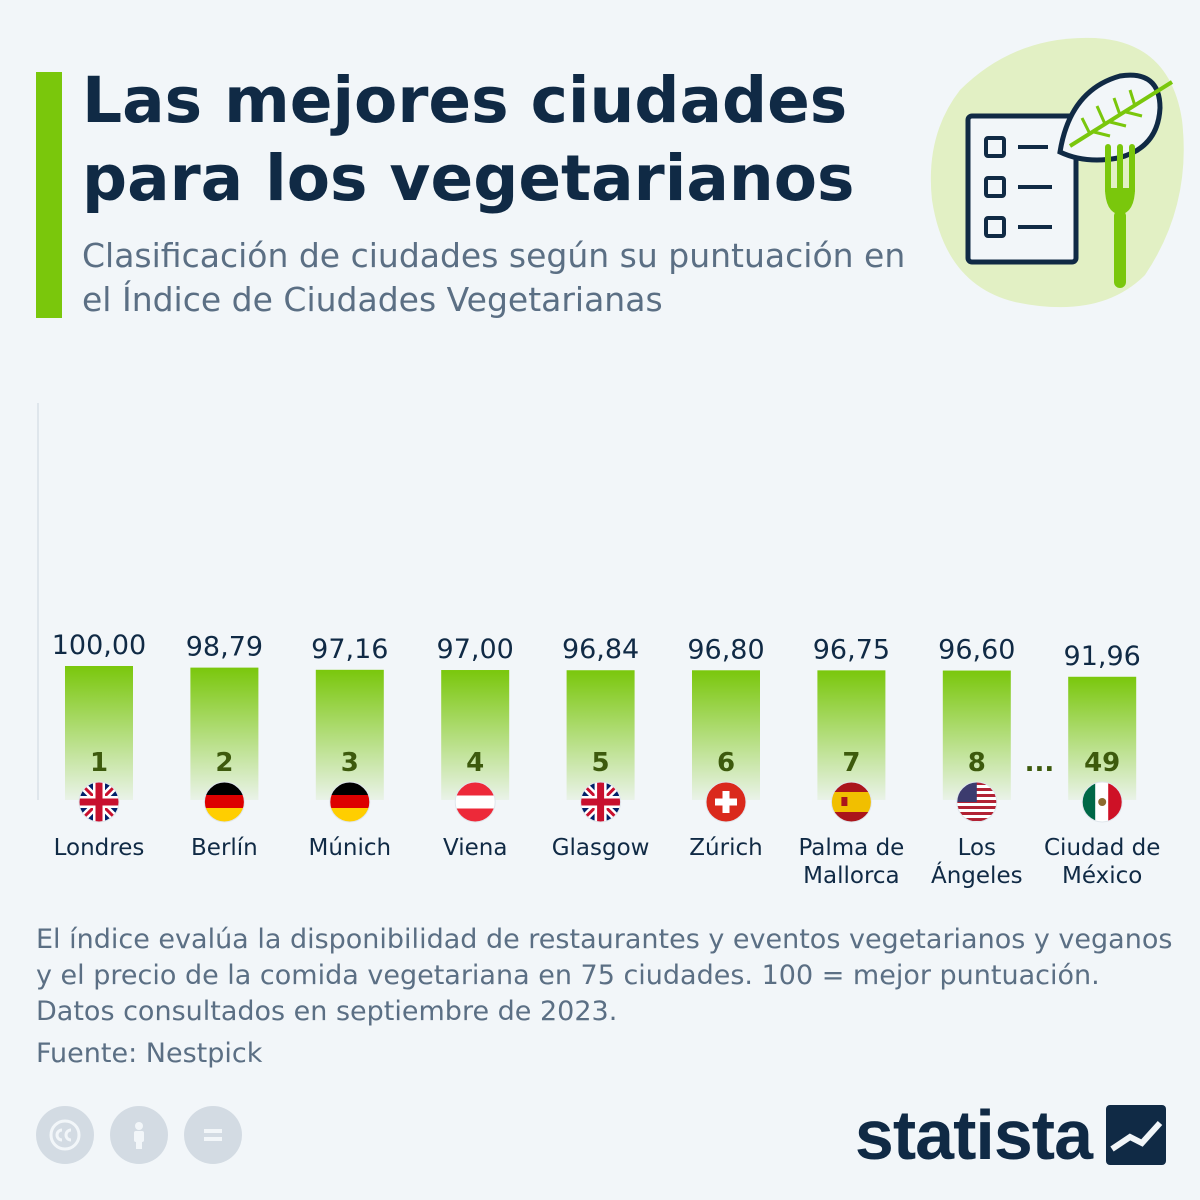 The width and height of the screenshot is (1200, 1200). What do you see at coordinates (65, 1135) in the screenshot?
I see `creative-commons-icon` at bounding box center [65, 1135].